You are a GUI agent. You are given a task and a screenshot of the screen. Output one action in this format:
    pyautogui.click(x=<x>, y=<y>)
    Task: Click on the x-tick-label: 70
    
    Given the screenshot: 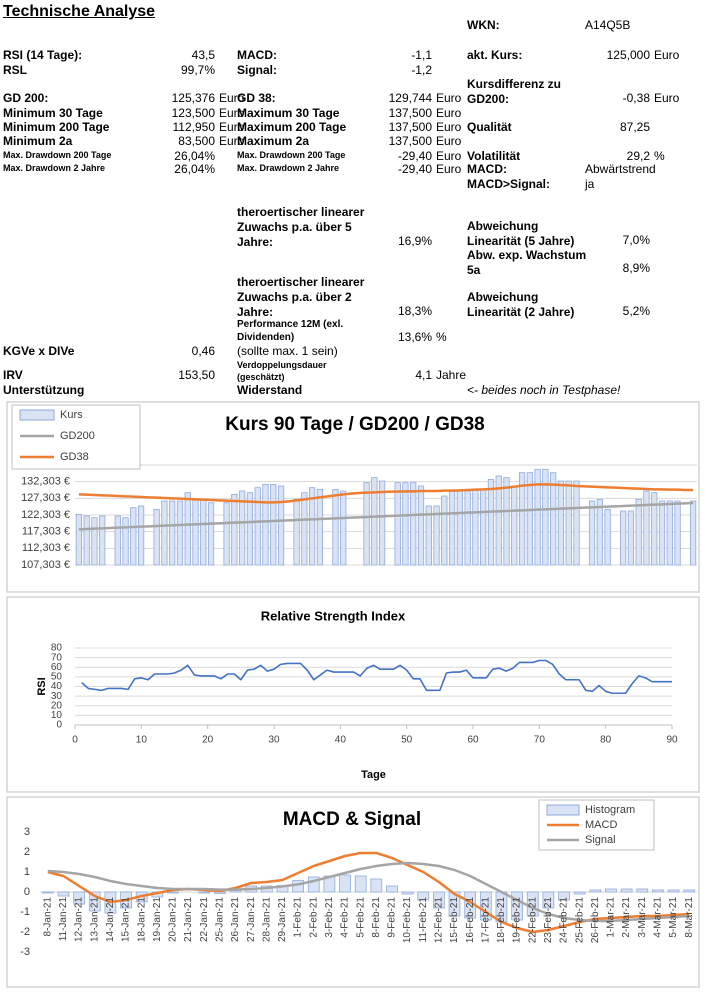 What is the action you would take?
    pyautogui.click(x=540, y=740)
    